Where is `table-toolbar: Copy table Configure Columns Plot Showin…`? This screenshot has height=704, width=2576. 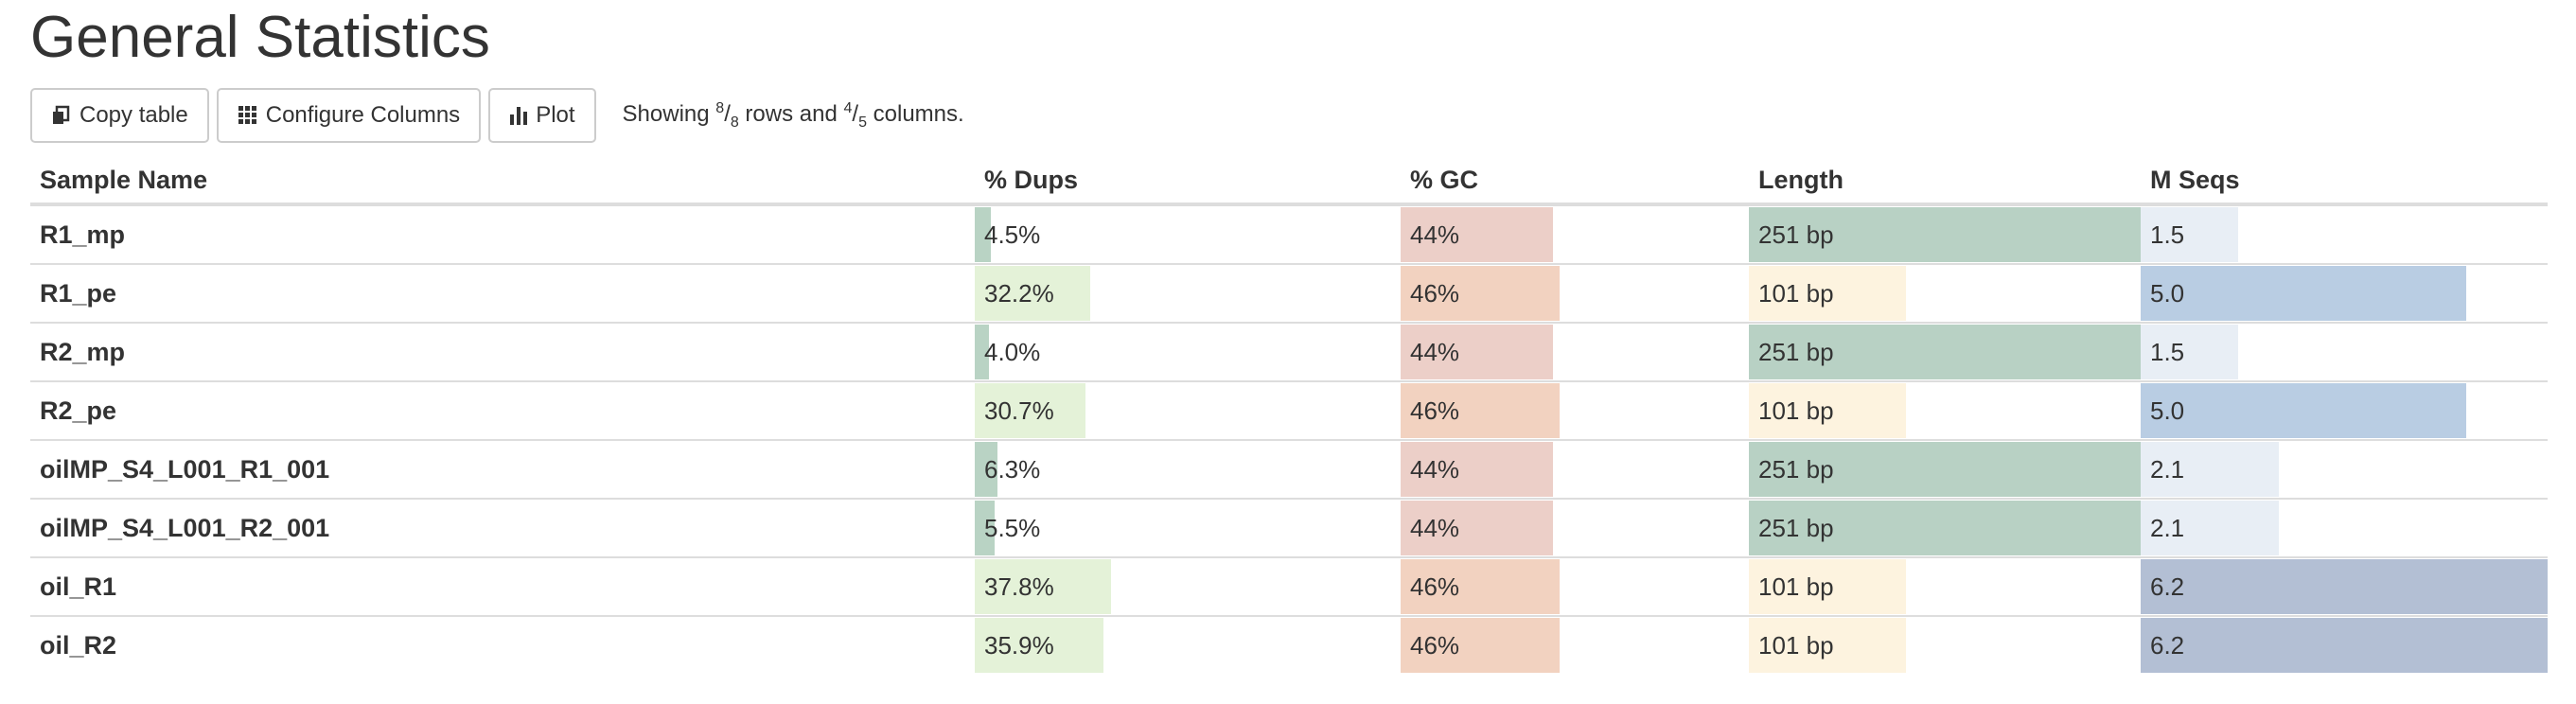 table-toolbar: Copy table Configure Columns Plot Showin… is located at coordinates (497, 115).